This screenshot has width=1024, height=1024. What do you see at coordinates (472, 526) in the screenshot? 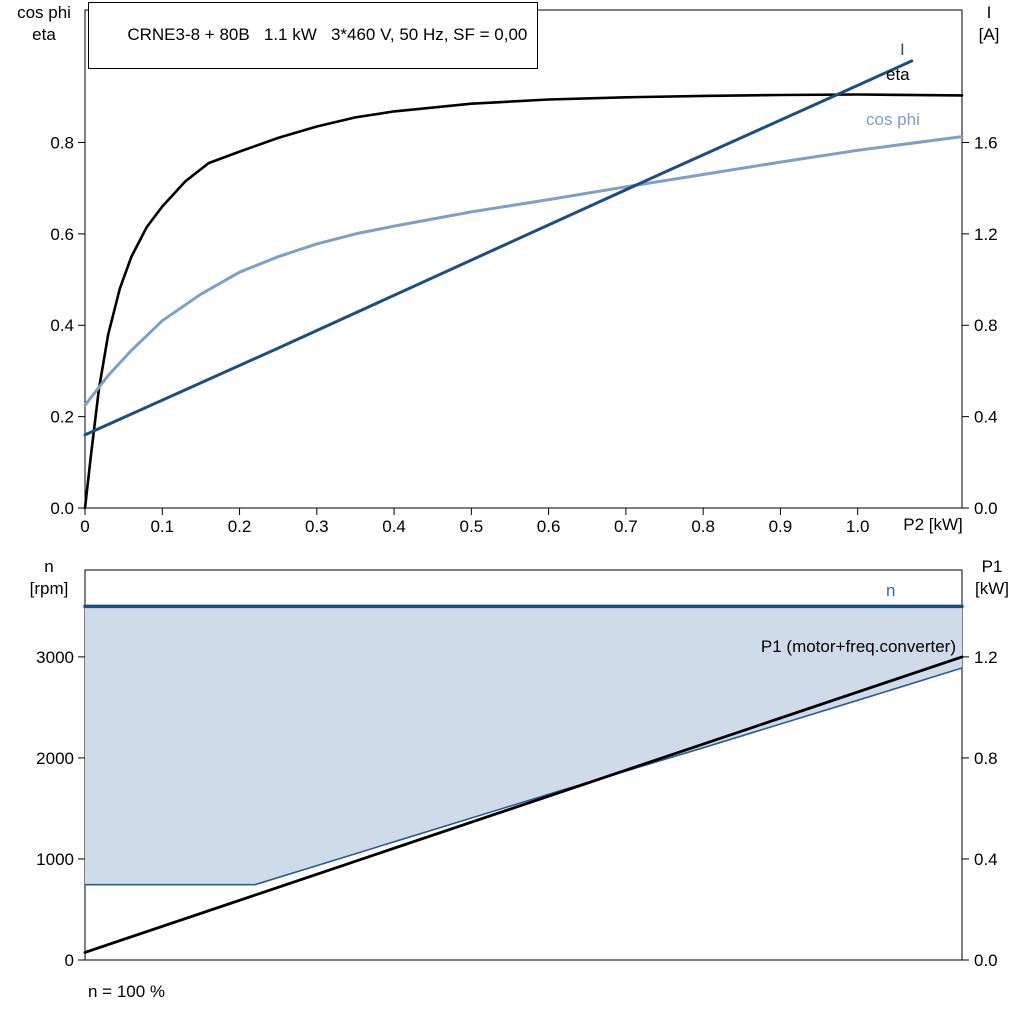
I see `x-axis-tick-label: 0.5` at bounding box center [472, 526].